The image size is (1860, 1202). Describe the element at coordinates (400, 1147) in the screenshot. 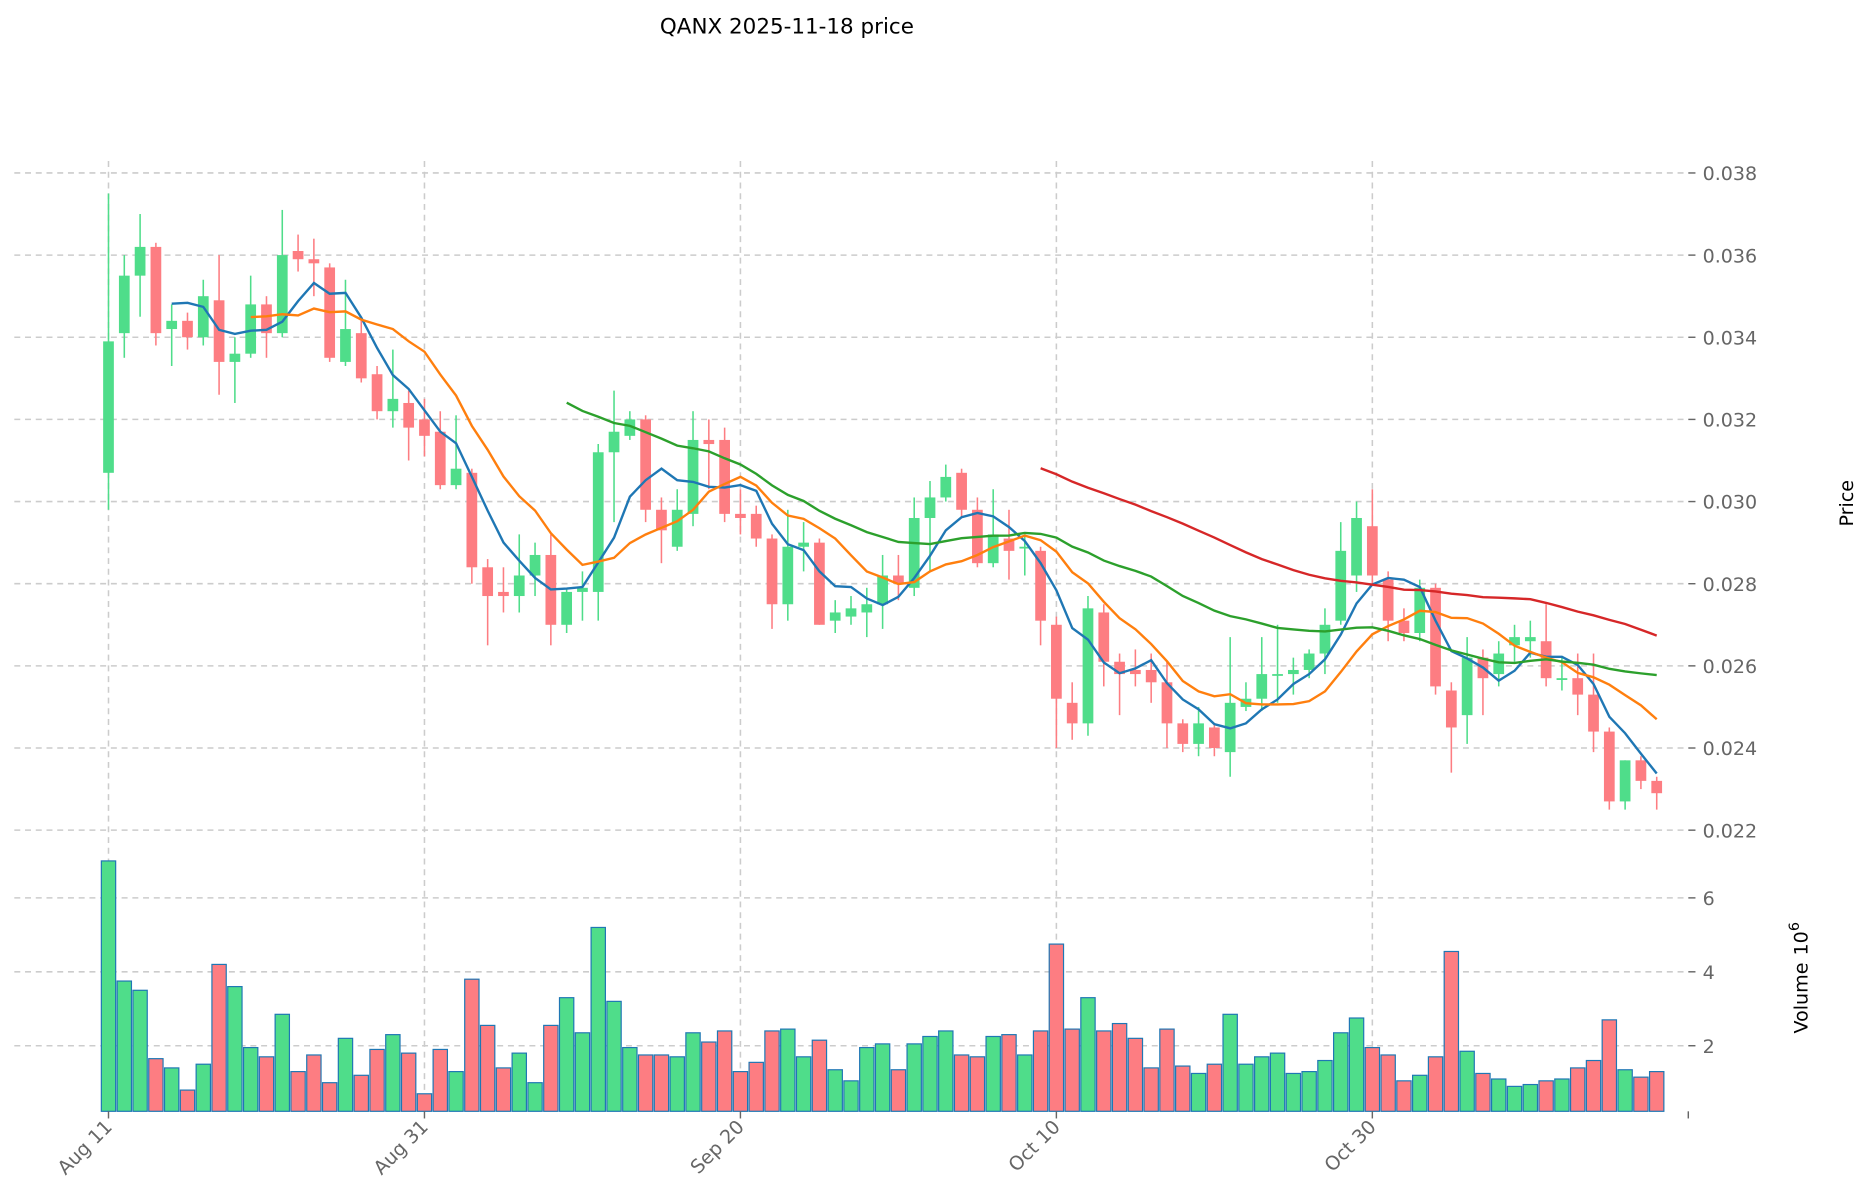

I see `date-tick-label: Aug 31` at that location.